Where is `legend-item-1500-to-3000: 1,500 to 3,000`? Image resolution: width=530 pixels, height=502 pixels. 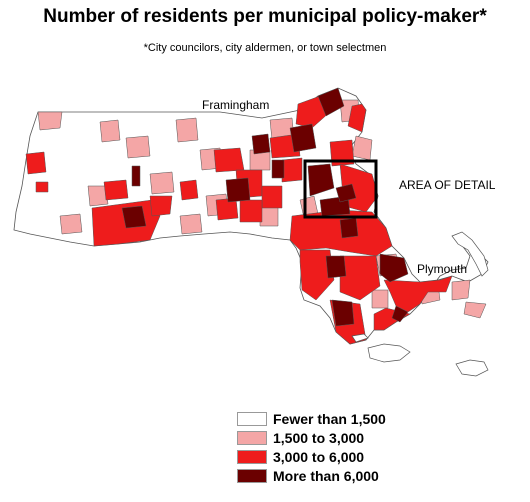 legend-item-1500-to-3000: 1,500 to 3,000 is located at coordinates (311, 437).